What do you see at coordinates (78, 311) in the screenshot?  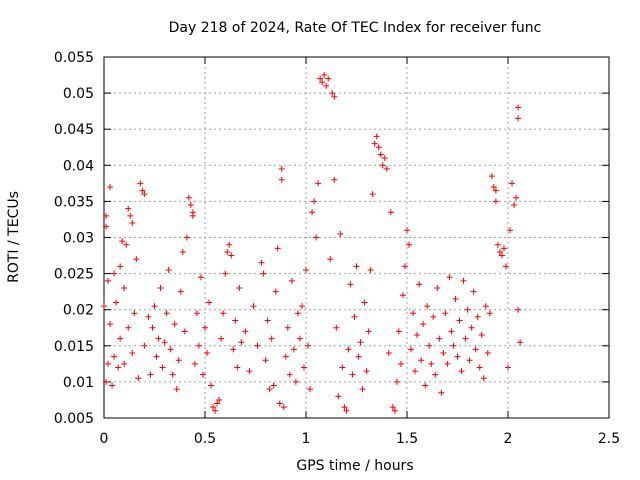 I see `y-tick-label: 0.02` at bounding box center [78, 311].